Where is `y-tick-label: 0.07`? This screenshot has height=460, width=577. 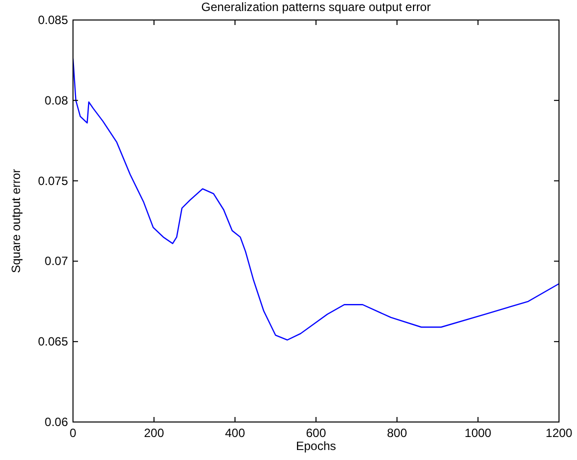 y-tick-label: 0.07 is located at coordinates (56, 261).